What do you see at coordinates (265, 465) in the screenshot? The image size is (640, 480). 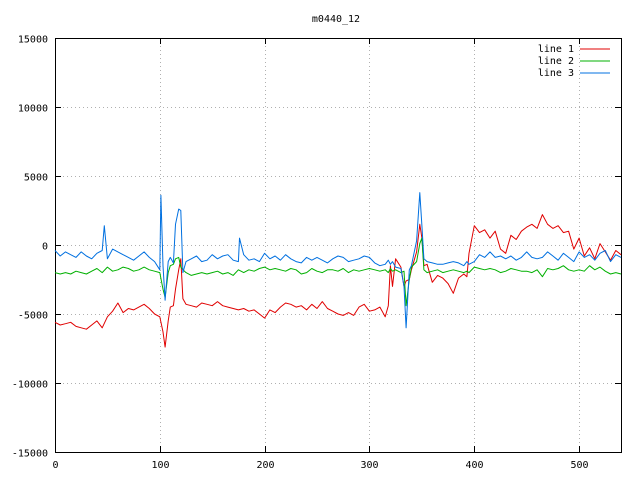 I see `x-tick-label: 200` at bounding box center [265, 465].